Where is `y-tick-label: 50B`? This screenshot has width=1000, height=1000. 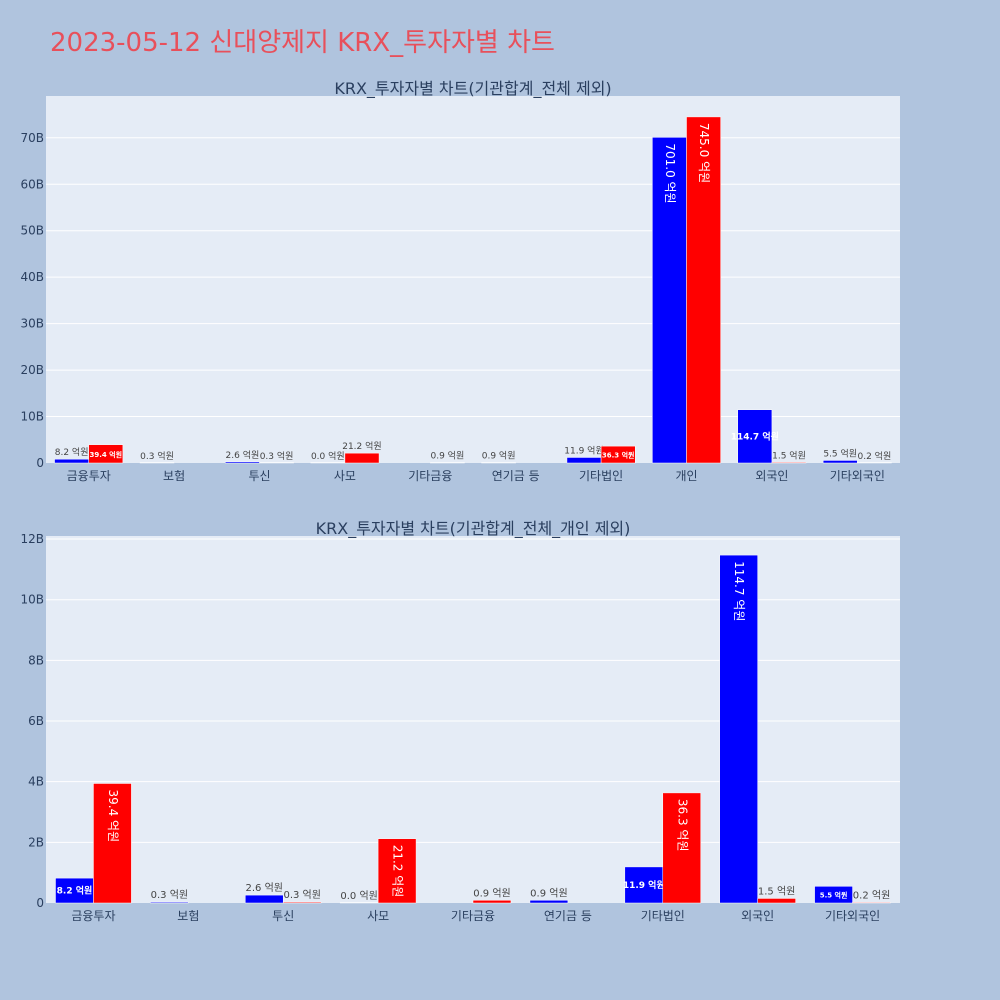 y-tick-label: 50B is located at coordinates (32, 231).